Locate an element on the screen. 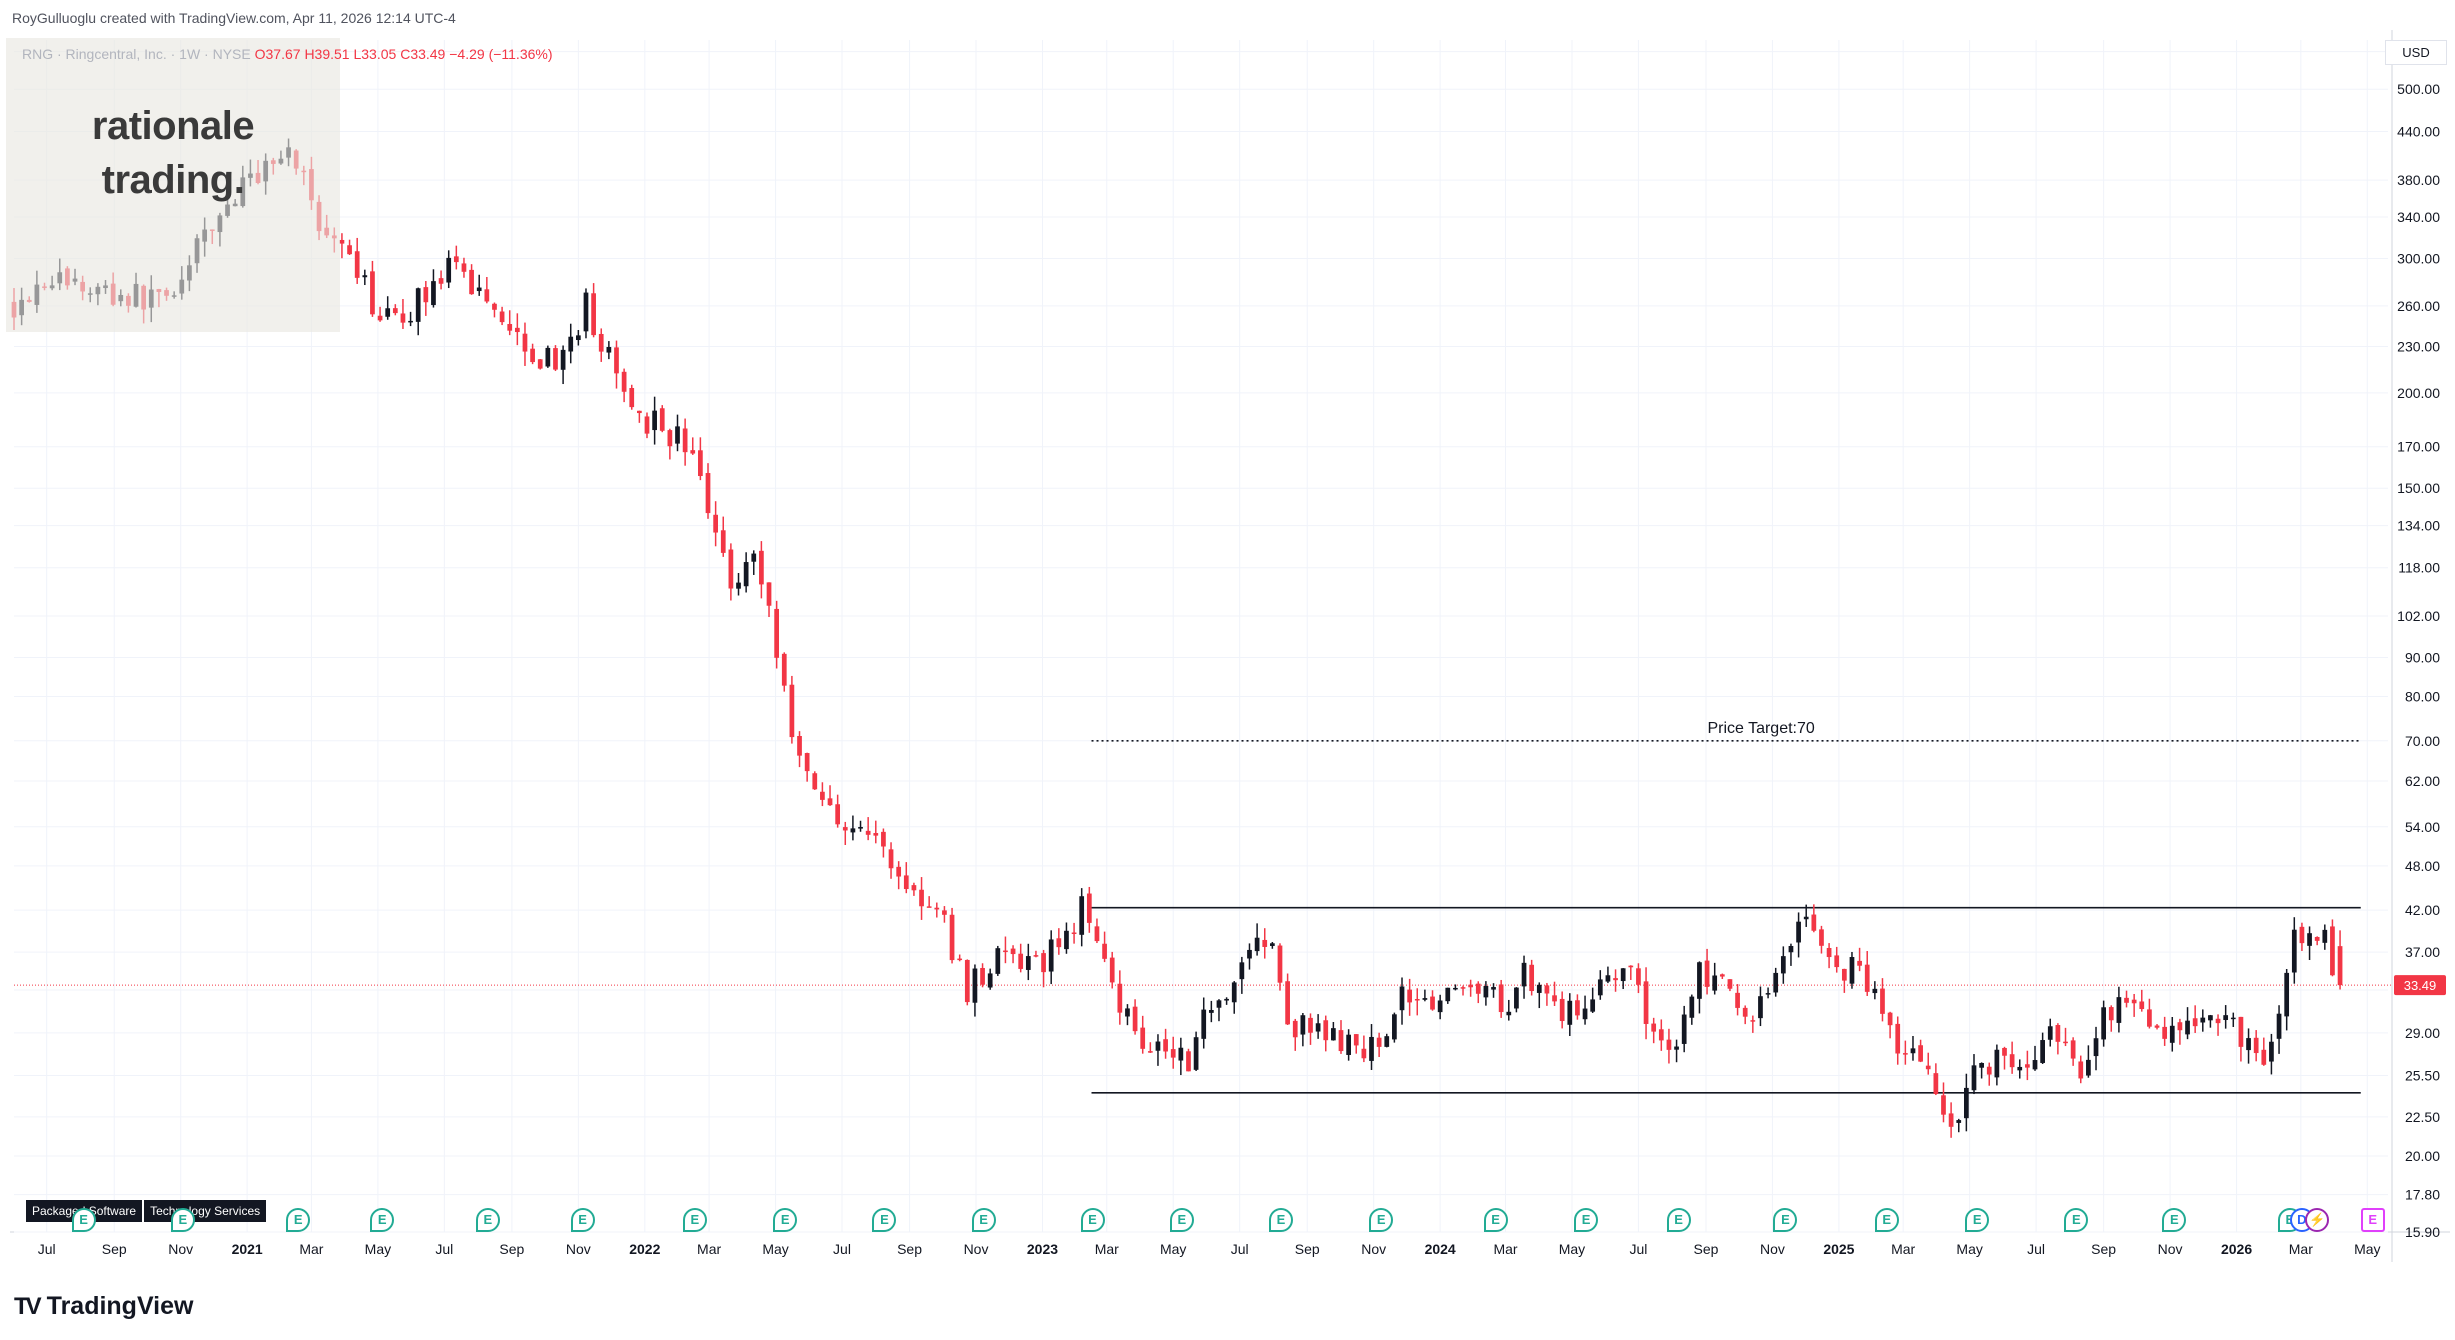  time-tick-label: May is located at coordinates (378, 1249).